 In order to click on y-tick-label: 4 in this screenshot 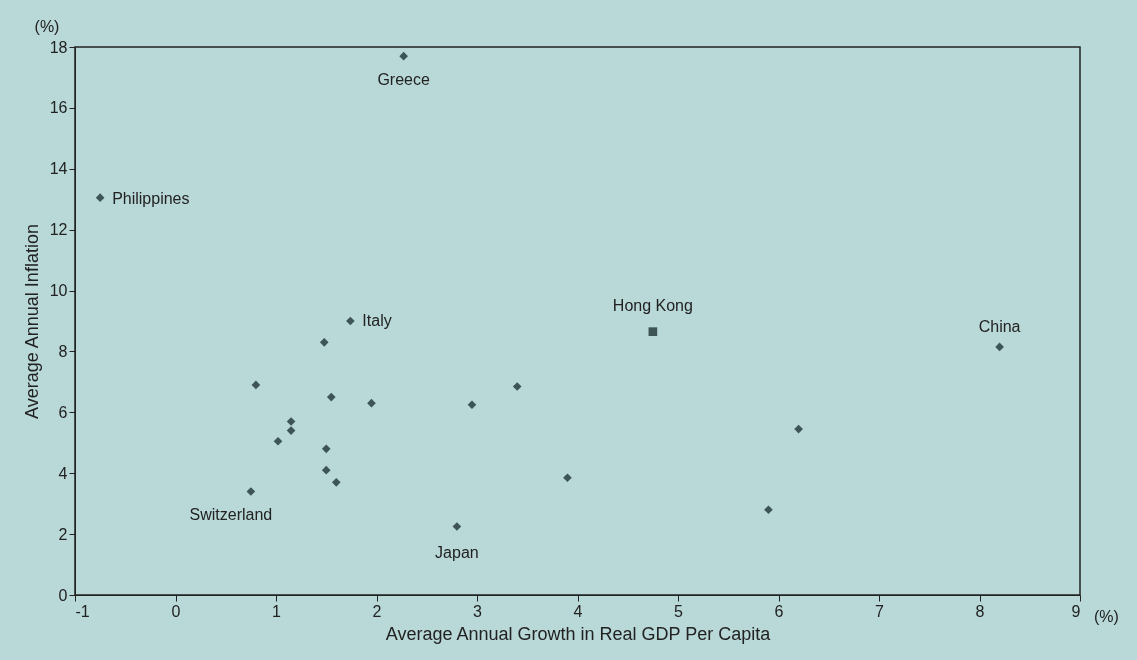, I will do `click(63, 473)`.